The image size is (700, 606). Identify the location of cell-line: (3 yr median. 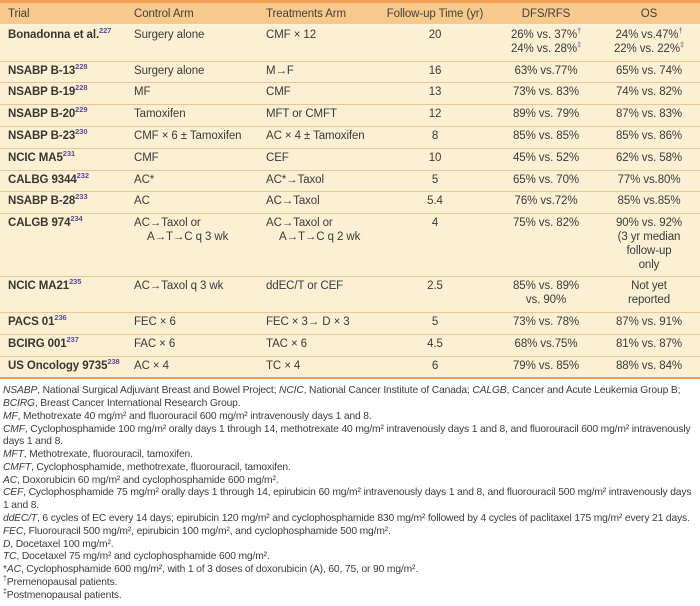
(649, 238).